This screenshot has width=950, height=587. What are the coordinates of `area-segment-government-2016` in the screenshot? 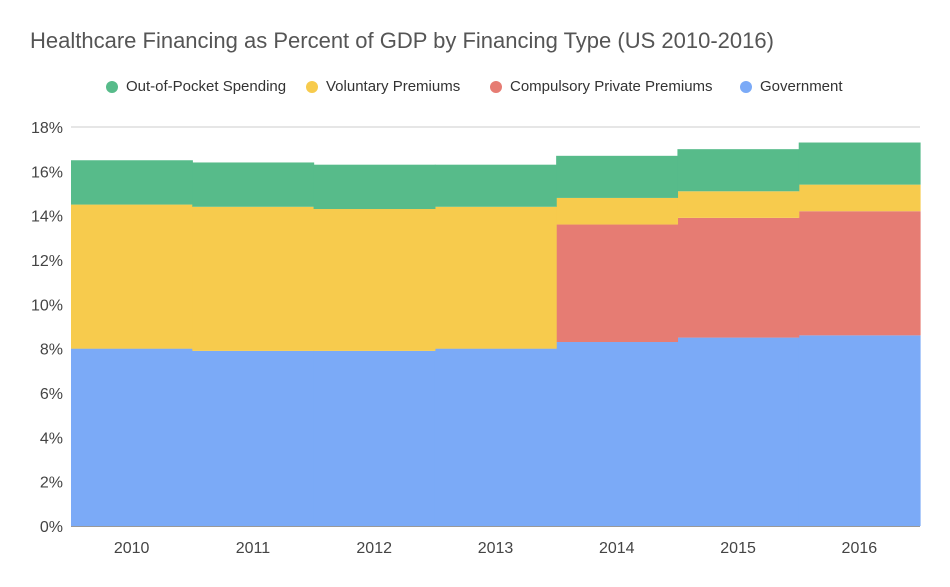 It's located at (859, 430).